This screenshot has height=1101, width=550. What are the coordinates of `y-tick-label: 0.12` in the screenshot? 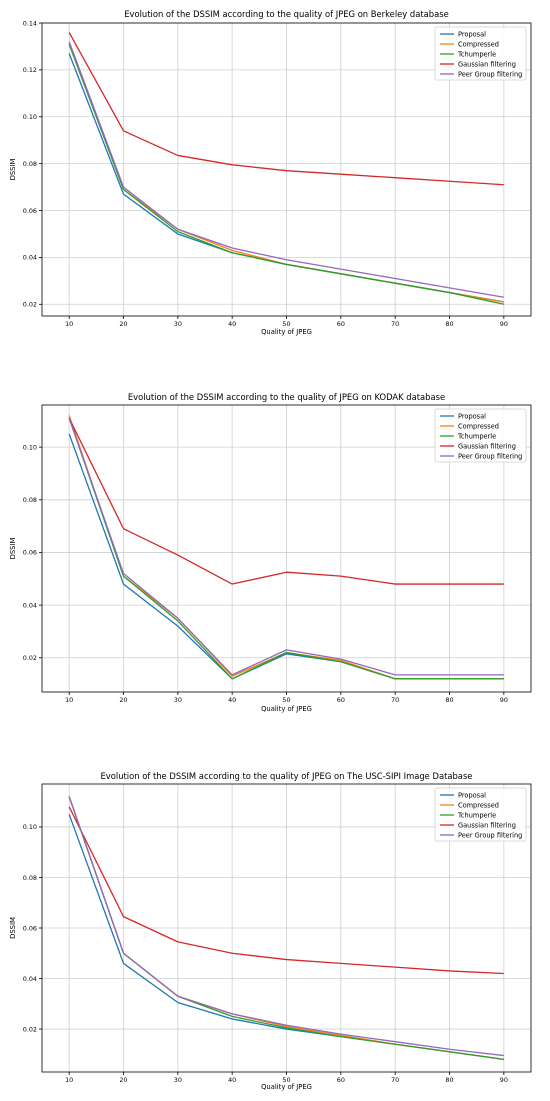 It's located at (30, 70).